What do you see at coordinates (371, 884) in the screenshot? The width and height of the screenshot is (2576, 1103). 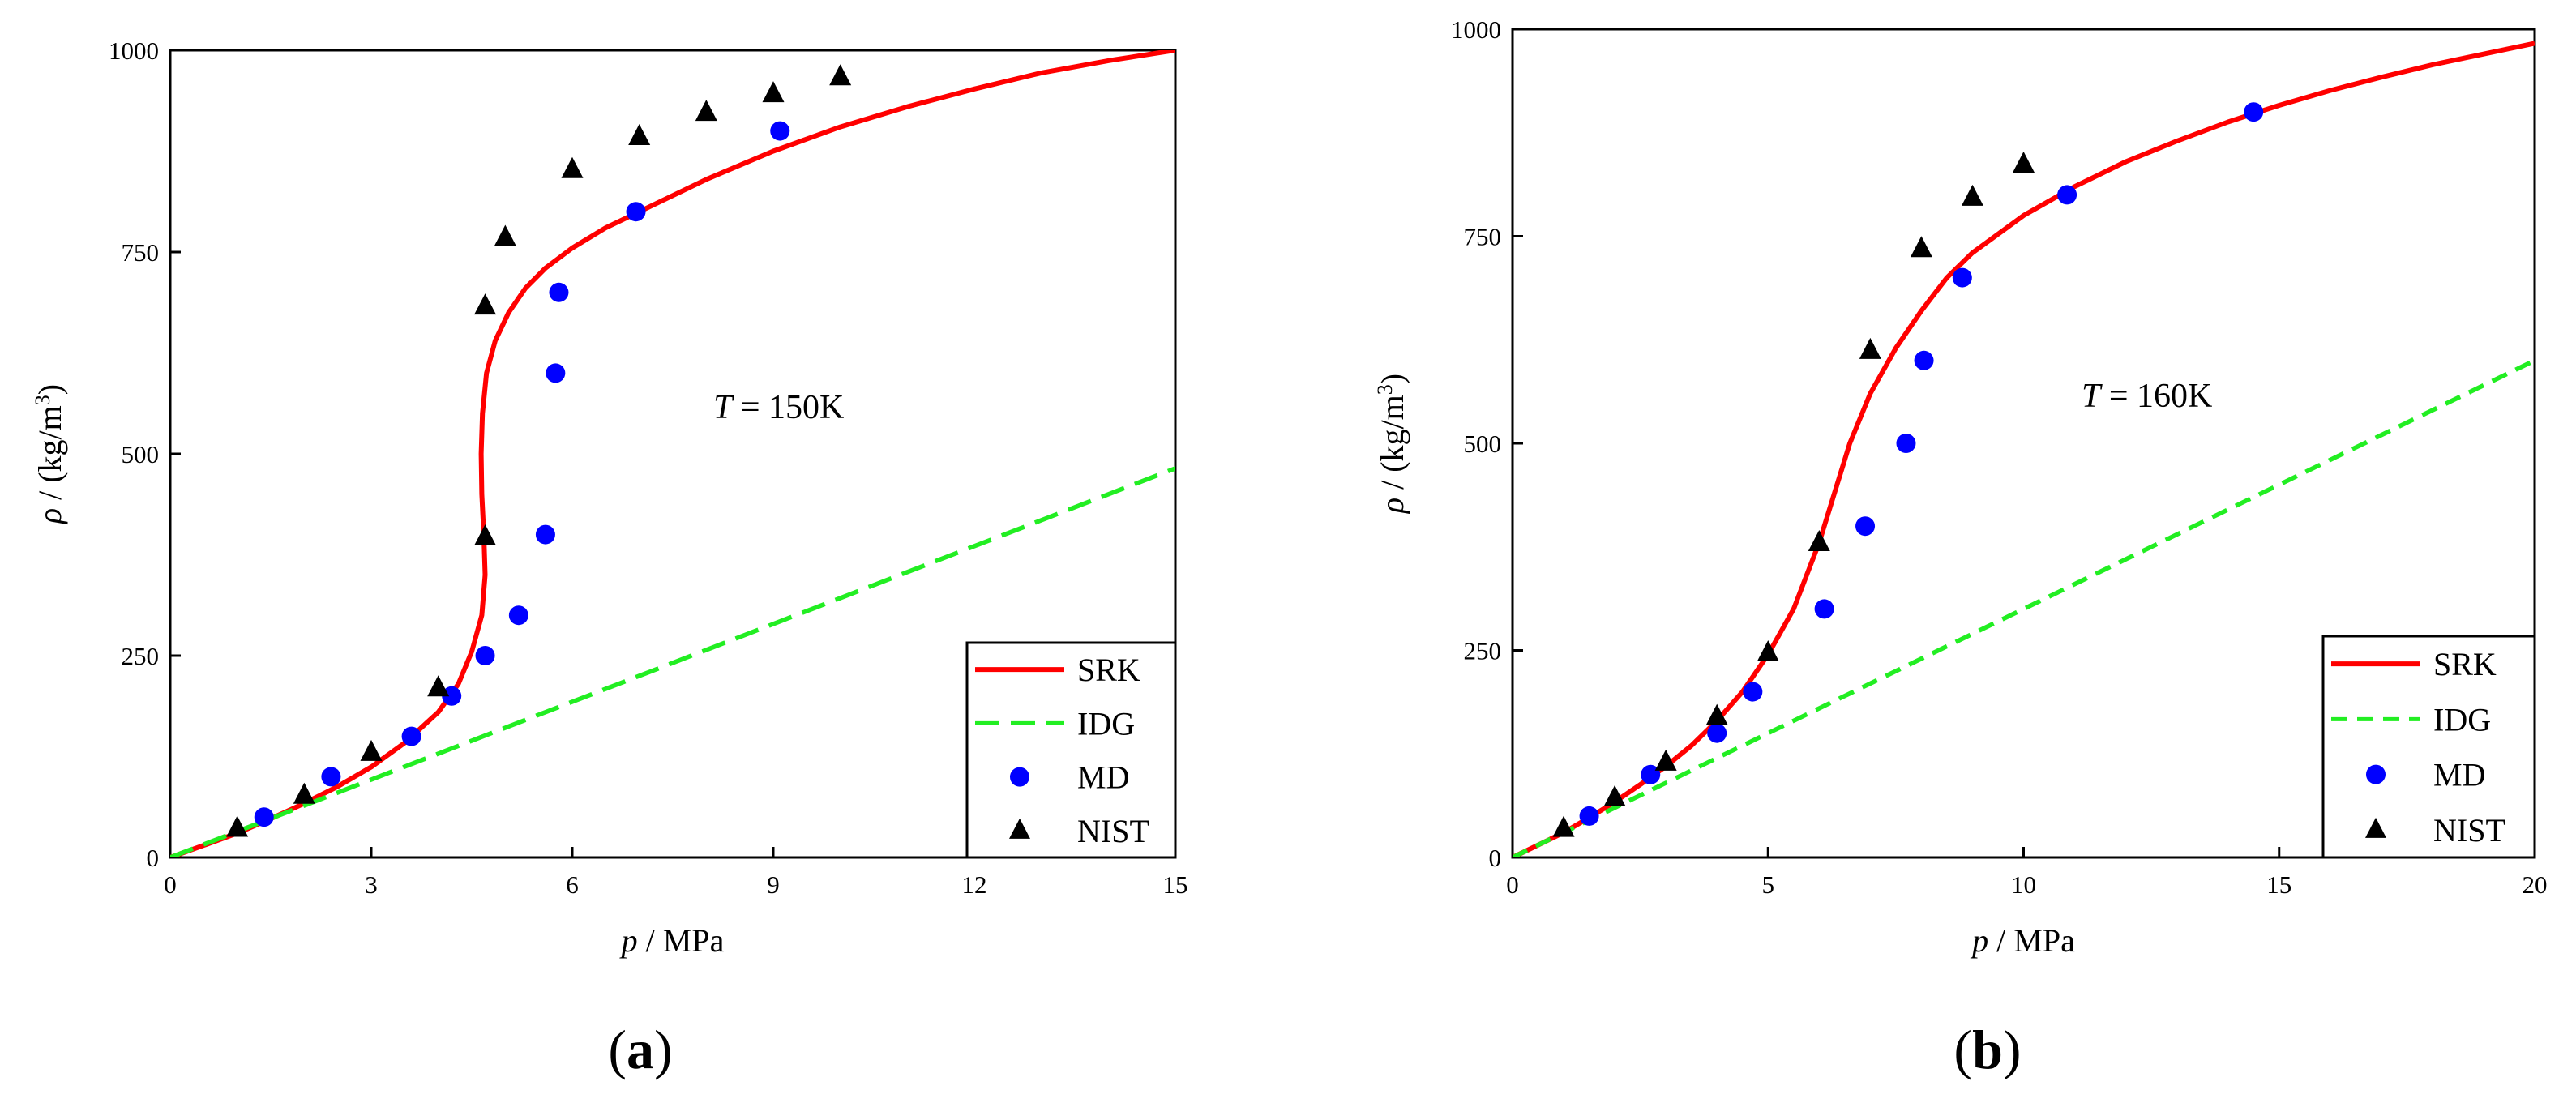 I see `chart-a-x-tick-label: 3` at bounding box center [371, 884].